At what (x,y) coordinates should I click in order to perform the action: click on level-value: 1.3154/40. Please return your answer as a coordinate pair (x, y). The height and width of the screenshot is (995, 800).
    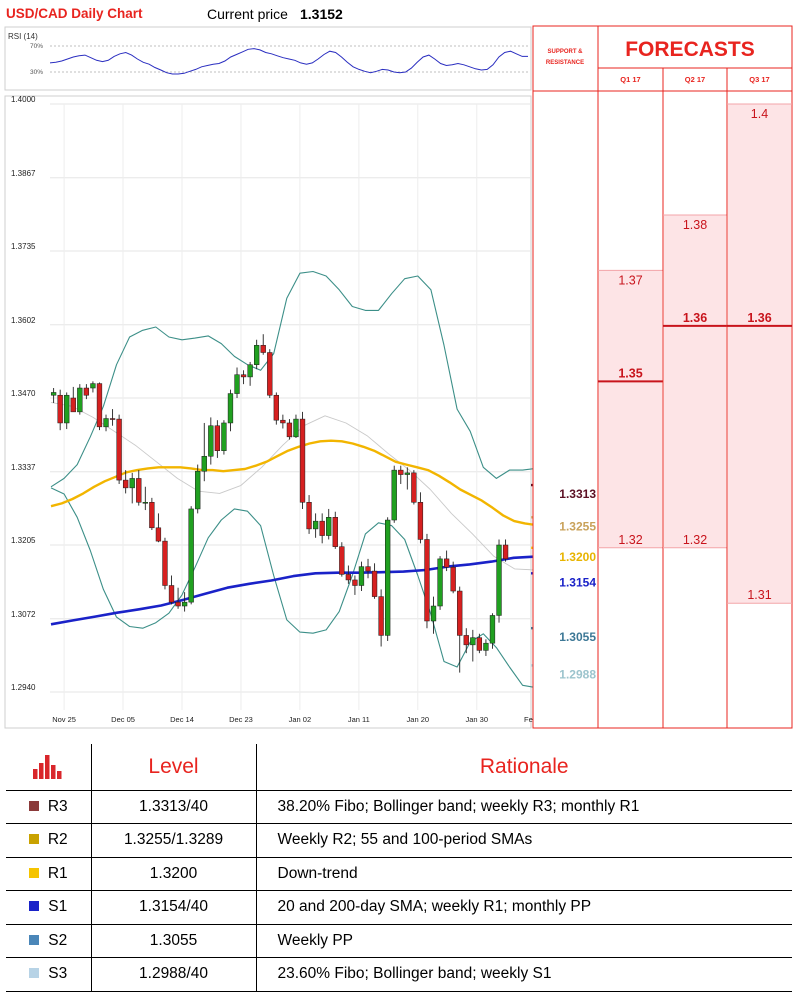
    Looking at the image, I should click on (174, 907).